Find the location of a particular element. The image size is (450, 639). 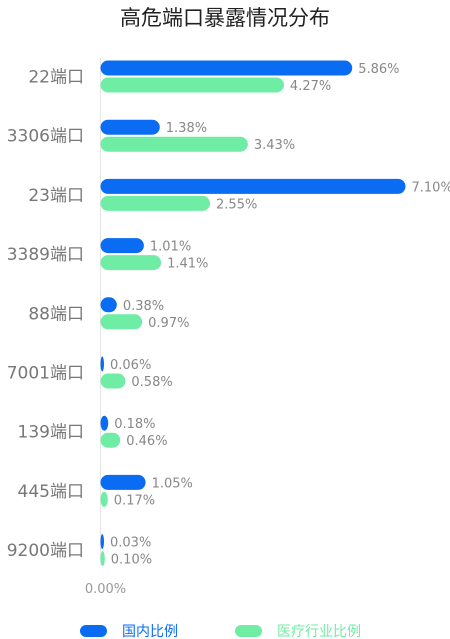

category-label: 23端口 is located at coordinates (56, 196).